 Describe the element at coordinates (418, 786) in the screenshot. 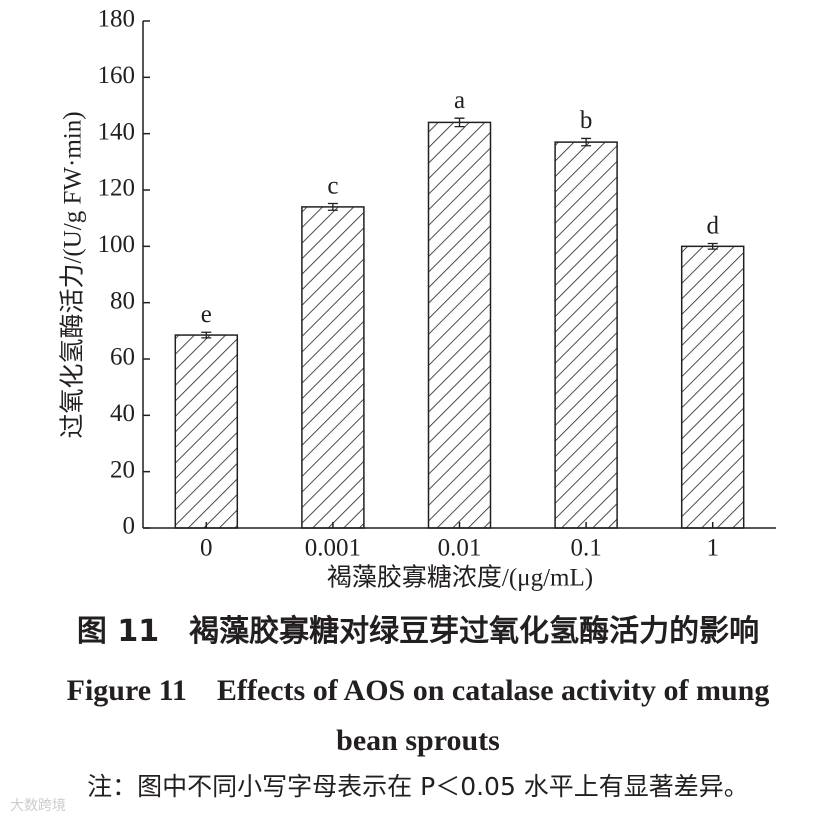

I see `note: 注：图中不同小写字母表示在 P＜0.05 水平上有显著差异。` at that location.